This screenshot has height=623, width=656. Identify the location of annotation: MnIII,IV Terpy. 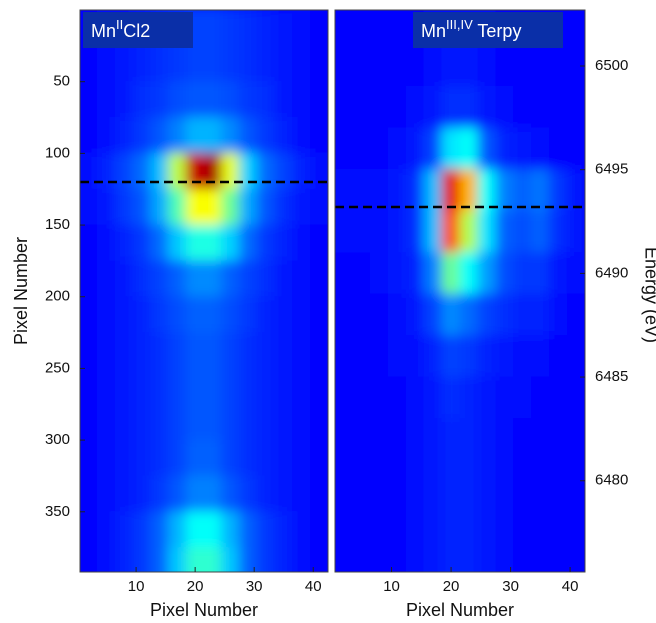
(471, 28).